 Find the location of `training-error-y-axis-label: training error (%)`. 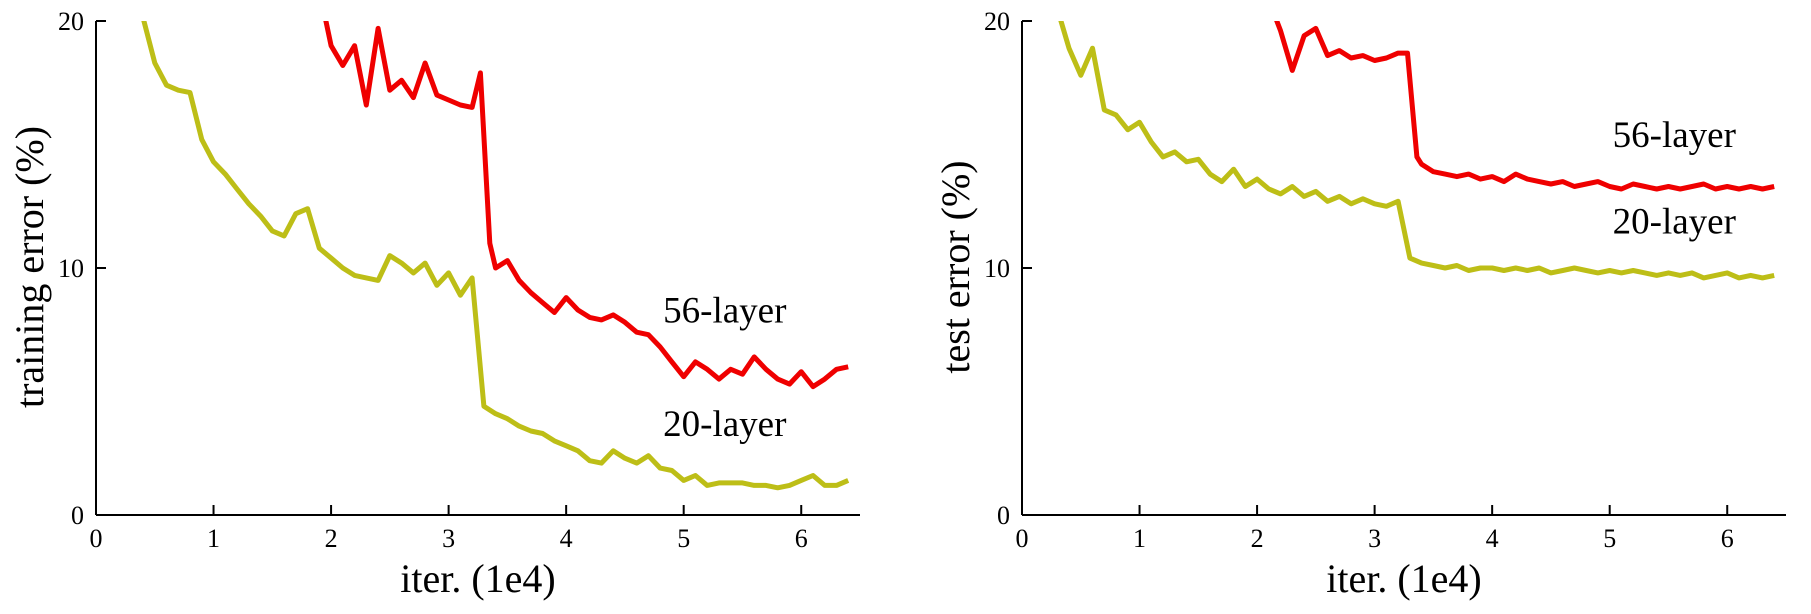

training-error-y-axis-label: training error (%) is located at coordinates (29, 267).